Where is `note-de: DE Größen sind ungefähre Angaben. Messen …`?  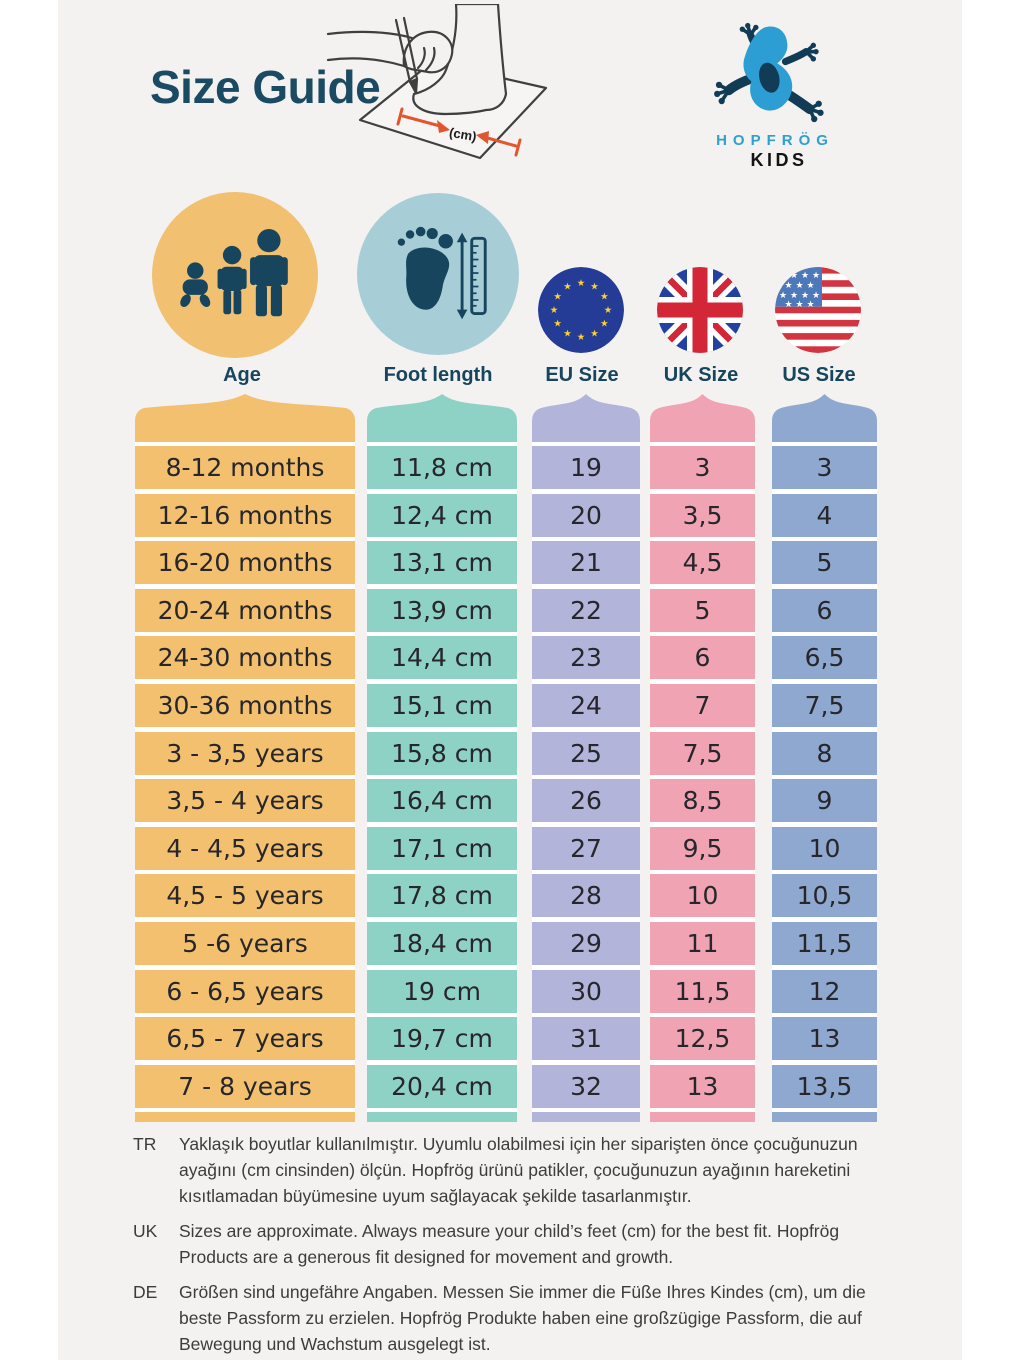
note-de: DE Größen sind ungefähre Angaben. Messen … is located at coordinates (511, 1318).